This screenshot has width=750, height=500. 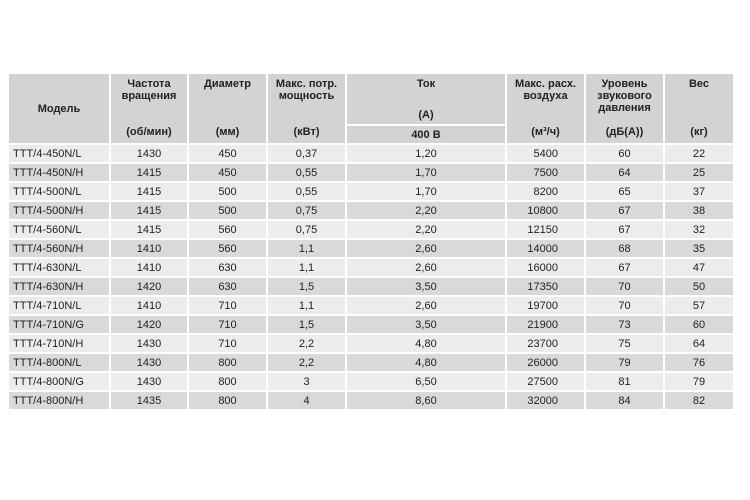 What do you see at coordinates (545, 172) in the screenshot?
I see `cell-airflow: 7500` at bounding box center [545, 172].